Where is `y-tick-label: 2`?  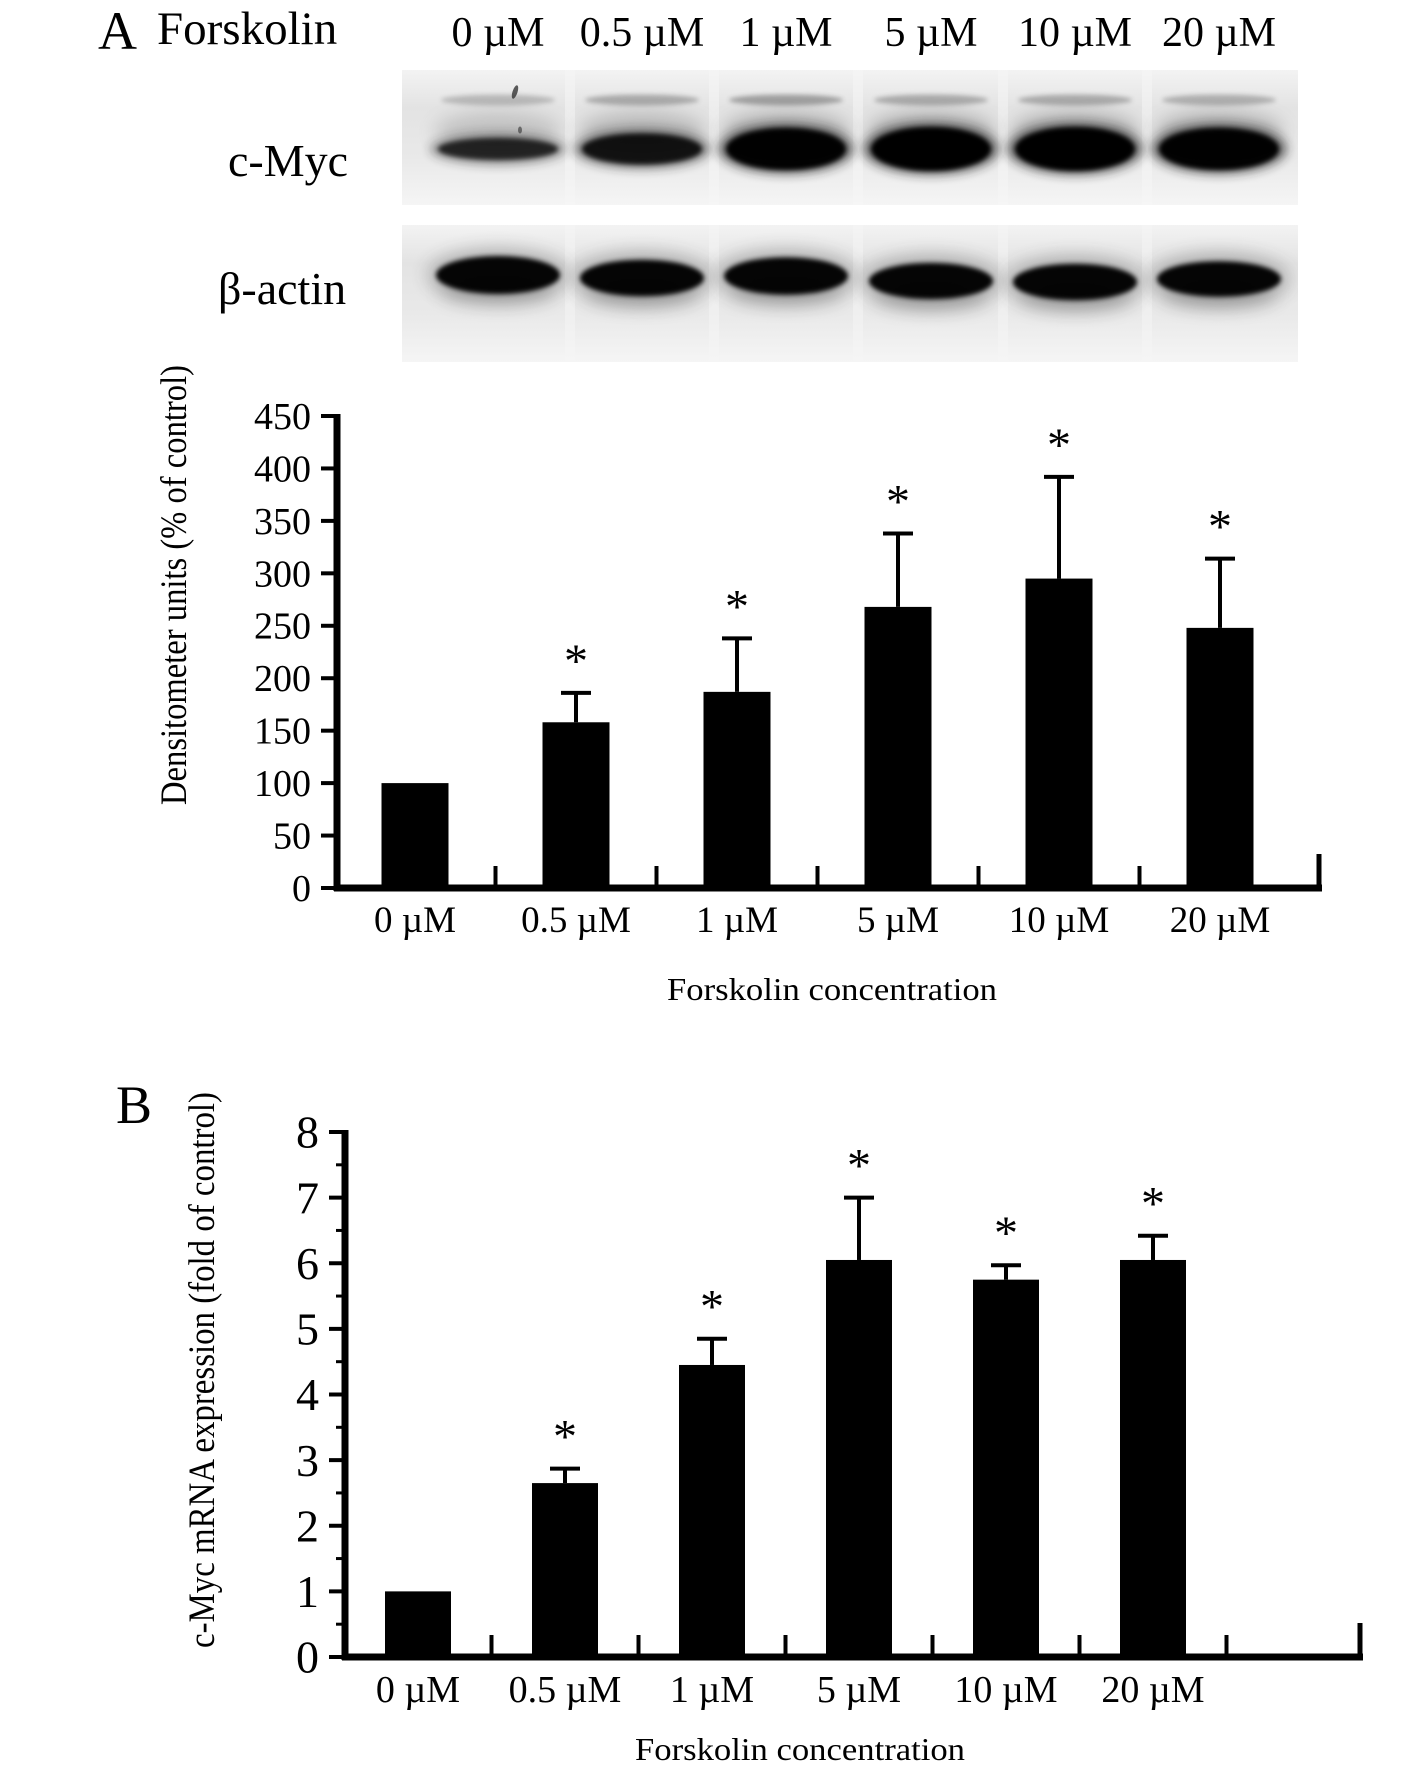 y-tick-label: 2 is located at coordinates (307, 1525).